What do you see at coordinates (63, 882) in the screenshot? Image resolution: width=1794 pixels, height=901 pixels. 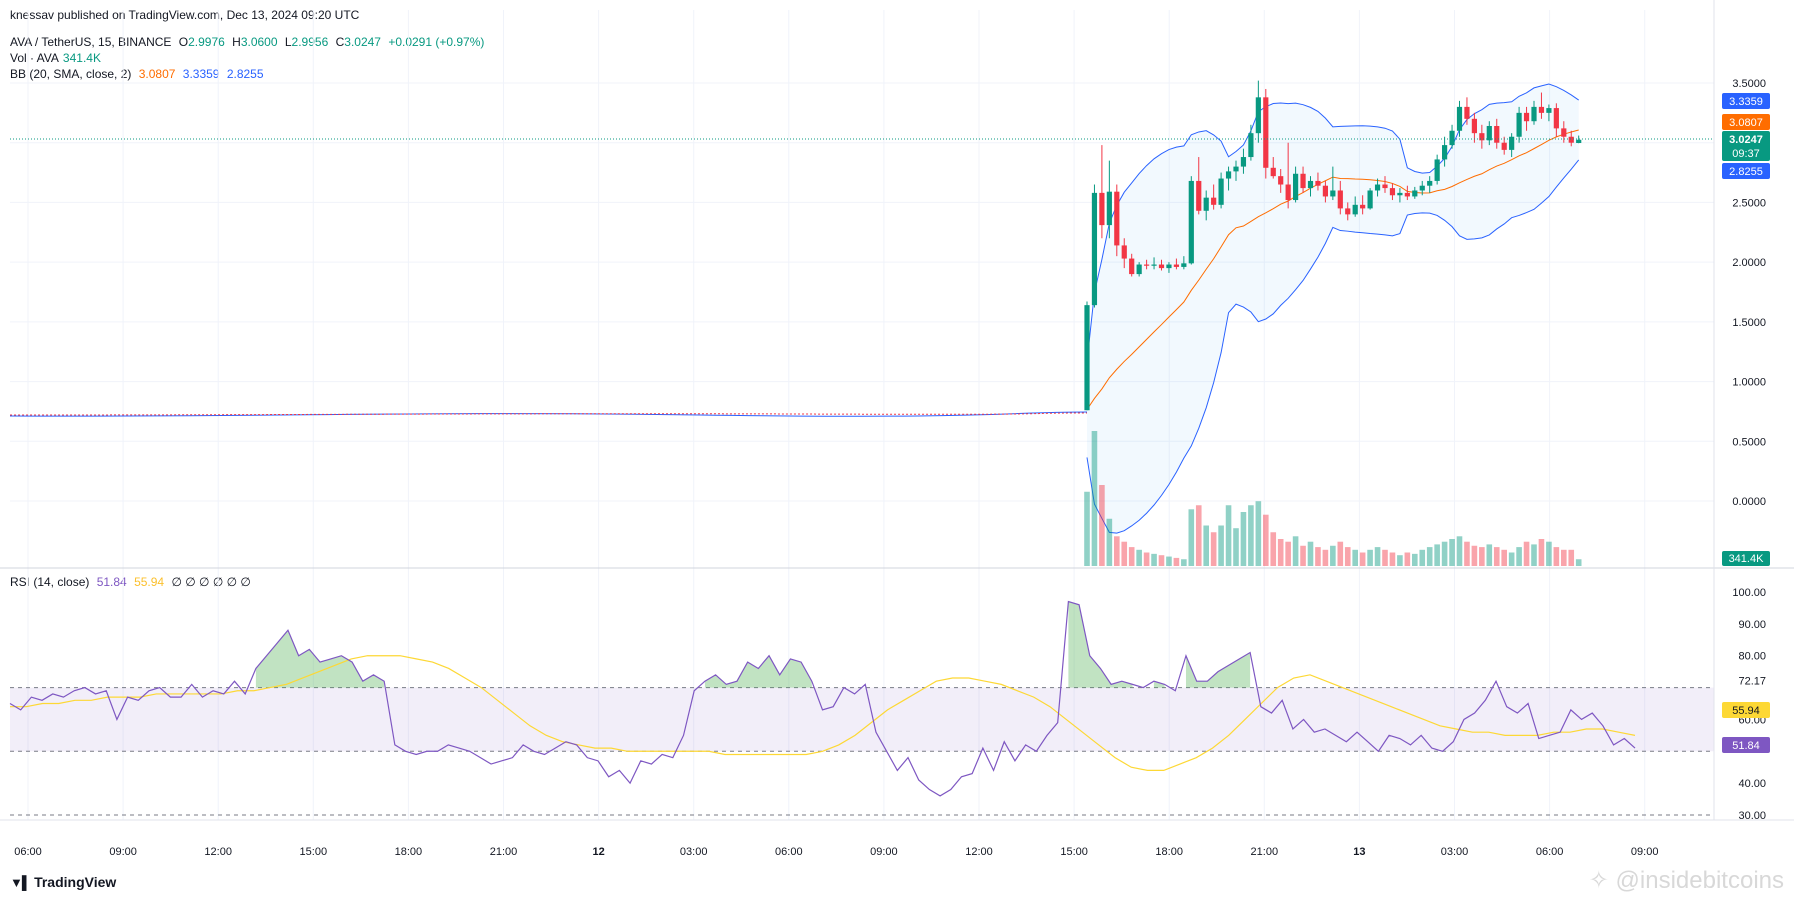 I see `tradingview-logo: ▼▌ TradingView` at bounding box center [63, 882].